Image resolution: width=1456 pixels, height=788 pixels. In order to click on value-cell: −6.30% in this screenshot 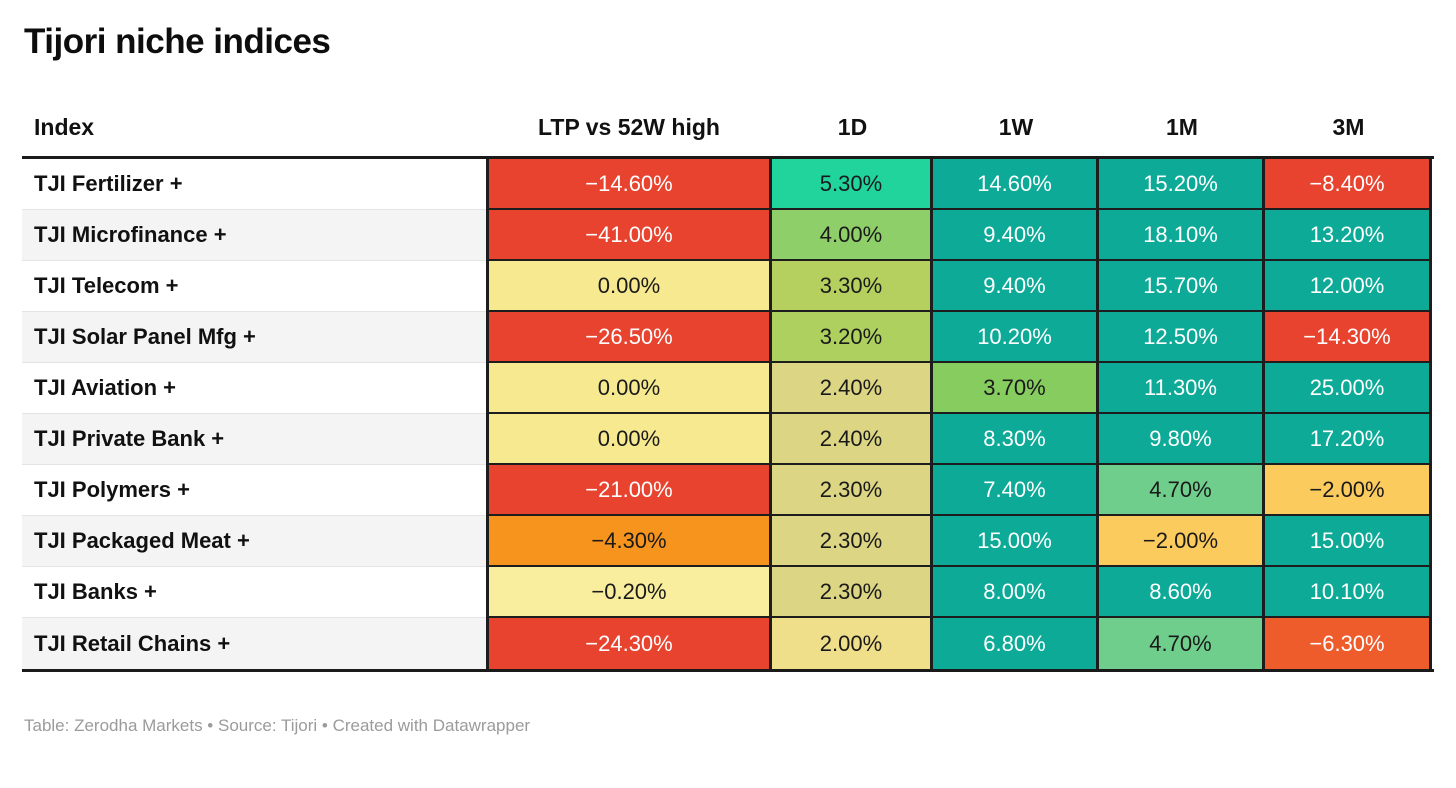, I will do `click(1348, 643)`.